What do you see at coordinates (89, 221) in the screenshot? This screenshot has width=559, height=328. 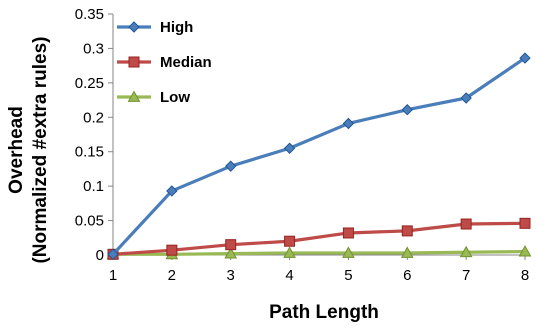 I see `y-tick-label: 0.05` at bounding box center [89, 221].